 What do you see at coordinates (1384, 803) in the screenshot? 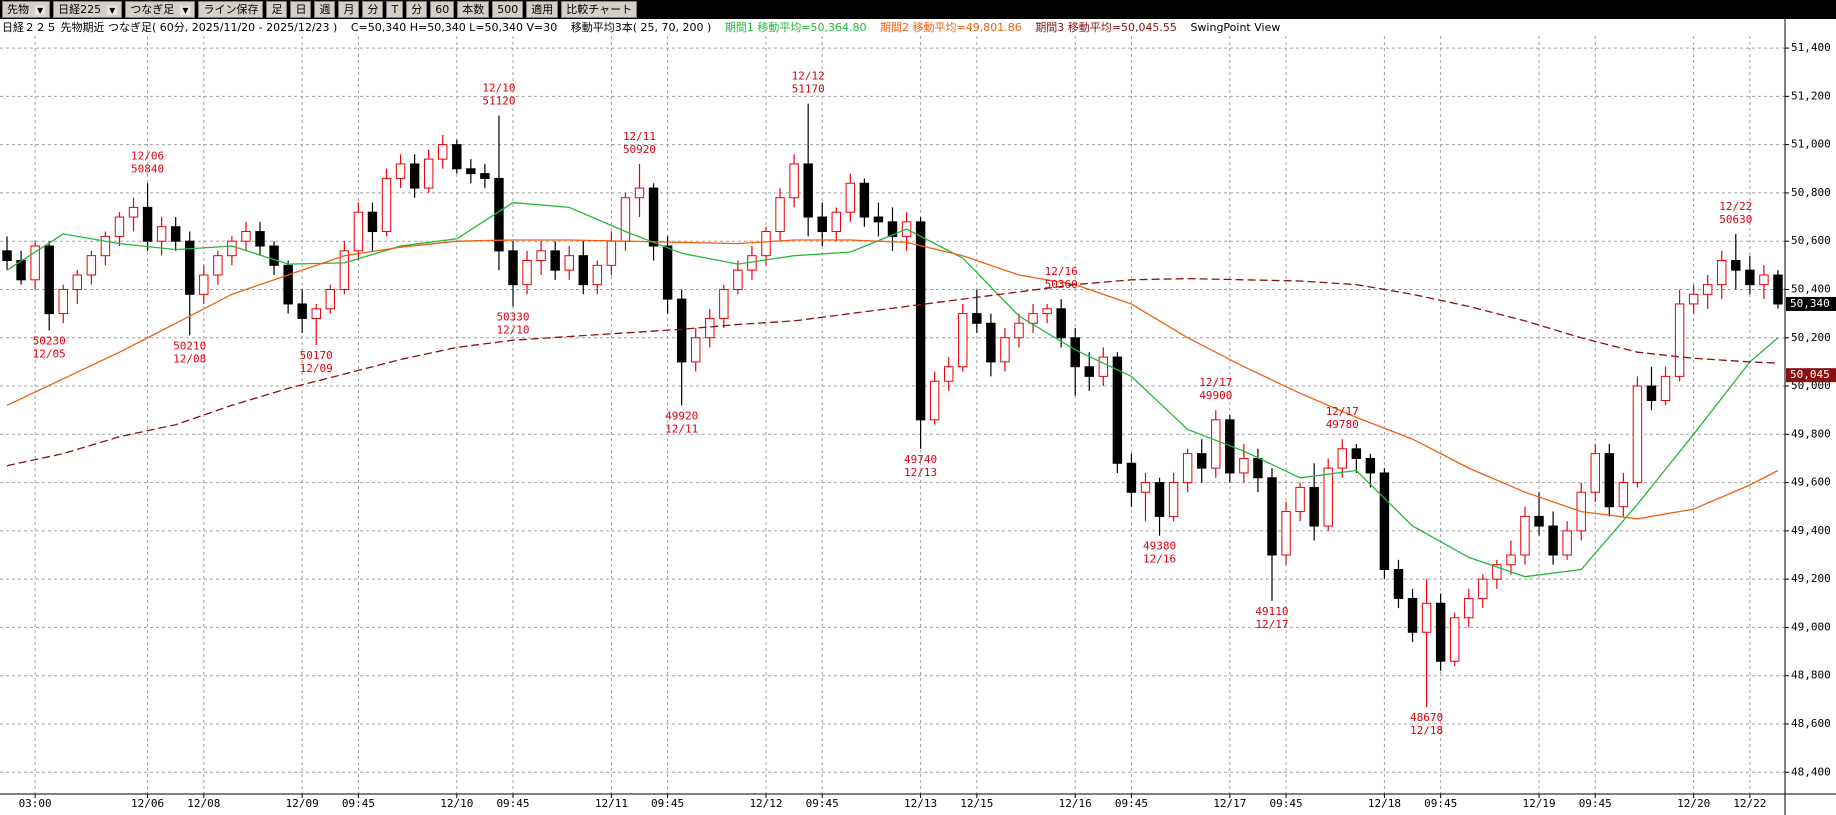
I see `x-tick-label: 12/18` at bounding box center [1384, 803].